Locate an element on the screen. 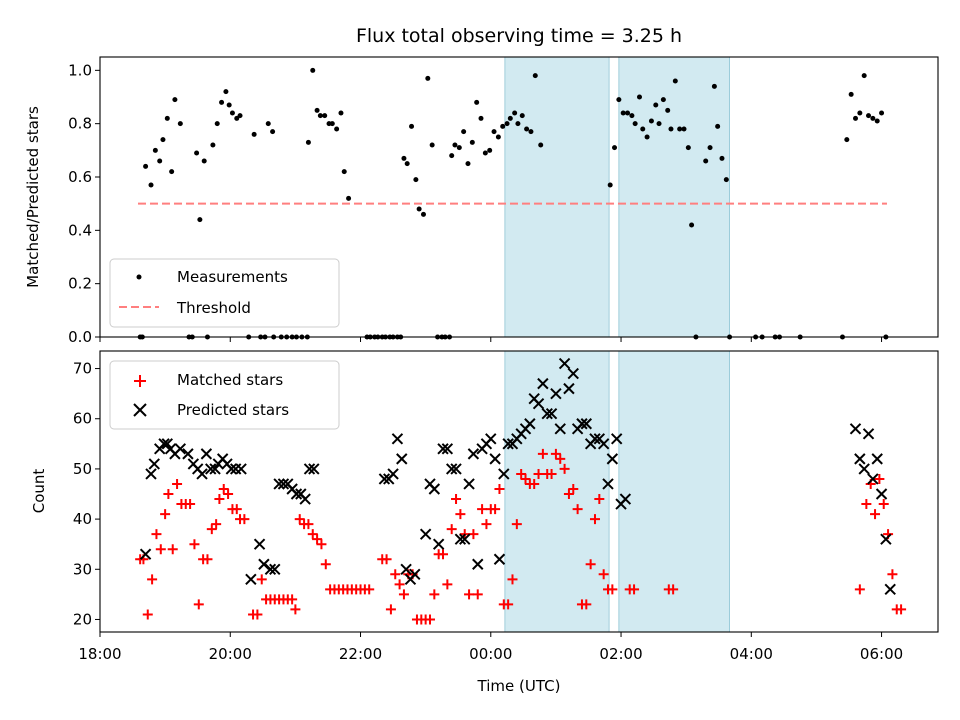 The width and height of the screenshot is (960, 720). y-tick-label: 1.0 is located at coordinates (80, 70).